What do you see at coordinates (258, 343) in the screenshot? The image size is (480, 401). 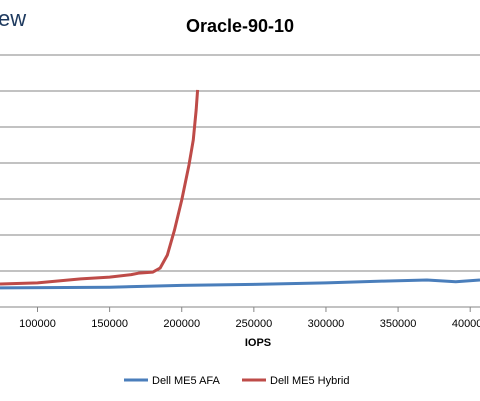 I see `x-axis-title: IOPS` at bounding box center [258, 343].